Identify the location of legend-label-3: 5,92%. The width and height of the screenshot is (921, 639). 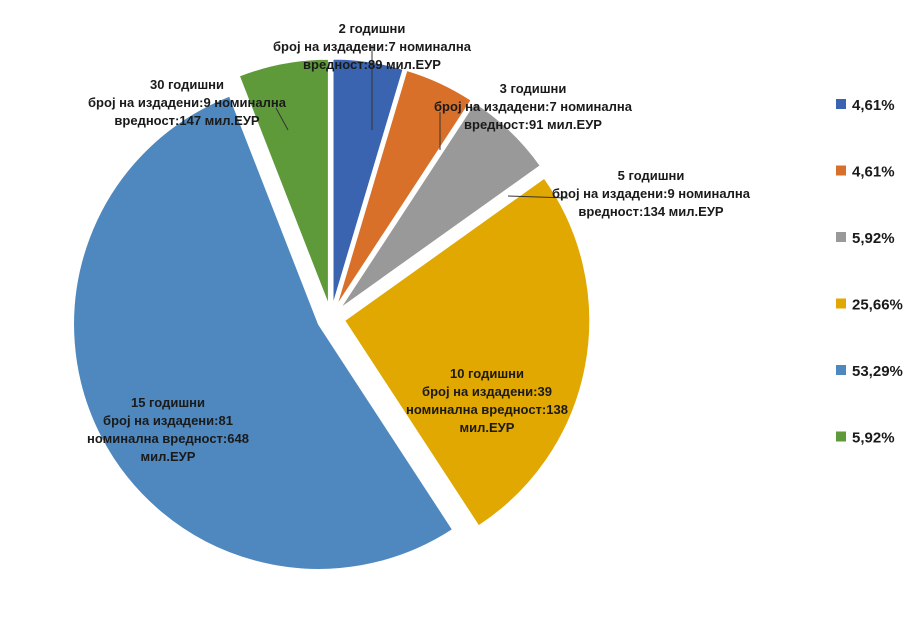
(873, 238).